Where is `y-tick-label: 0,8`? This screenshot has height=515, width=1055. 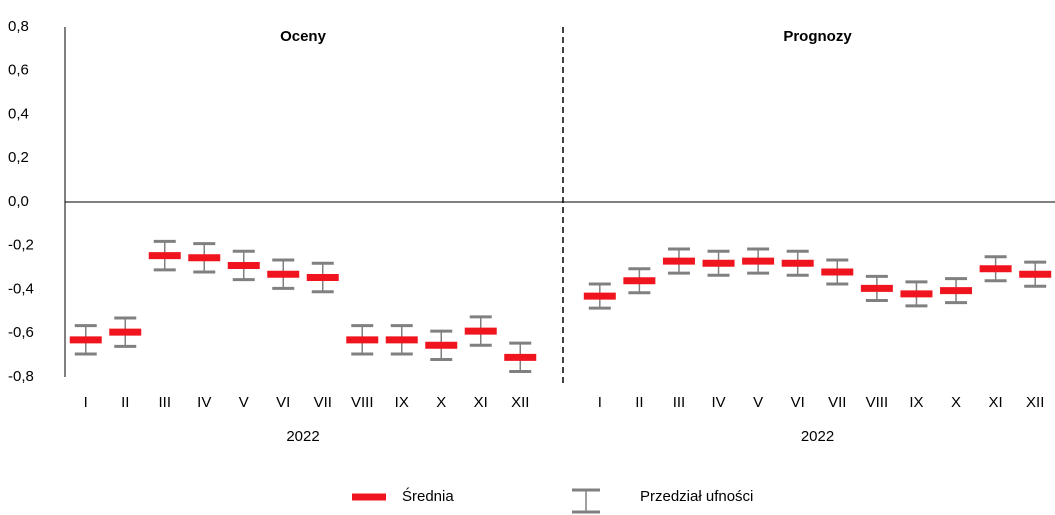 y-tick-label: 0,8 is located at coordinates (18, 26).